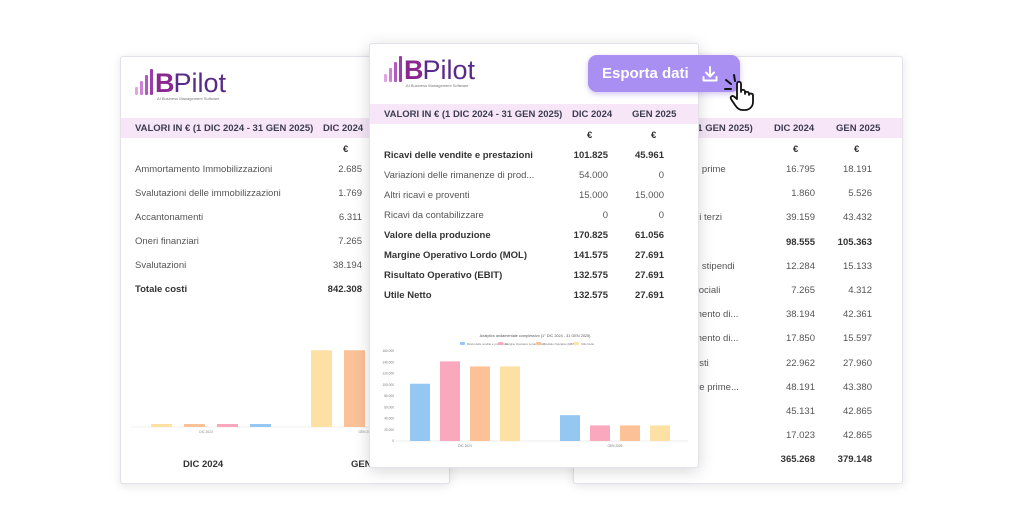  Describe the element at coordinates (346, 149) in the screenshot. I see `left-currency: €` at that location.